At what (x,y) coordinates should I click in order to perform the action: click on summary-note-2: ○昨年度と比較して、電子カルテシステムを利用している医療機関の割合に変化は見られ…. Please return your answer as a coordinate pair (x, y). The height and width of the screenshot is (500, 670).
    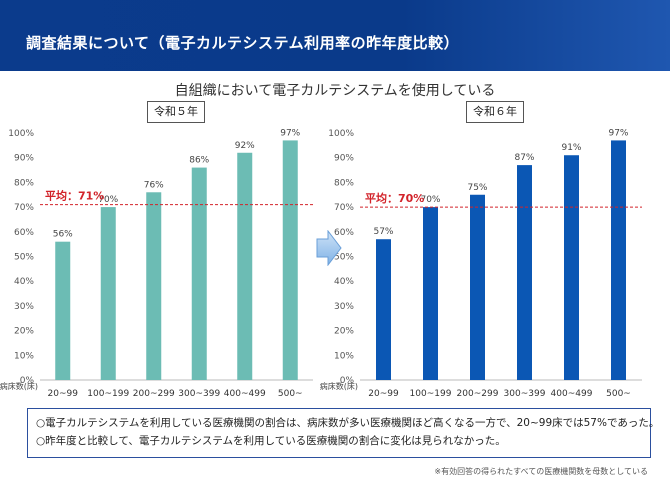
    Looking at the image, I should click on (271, 441).